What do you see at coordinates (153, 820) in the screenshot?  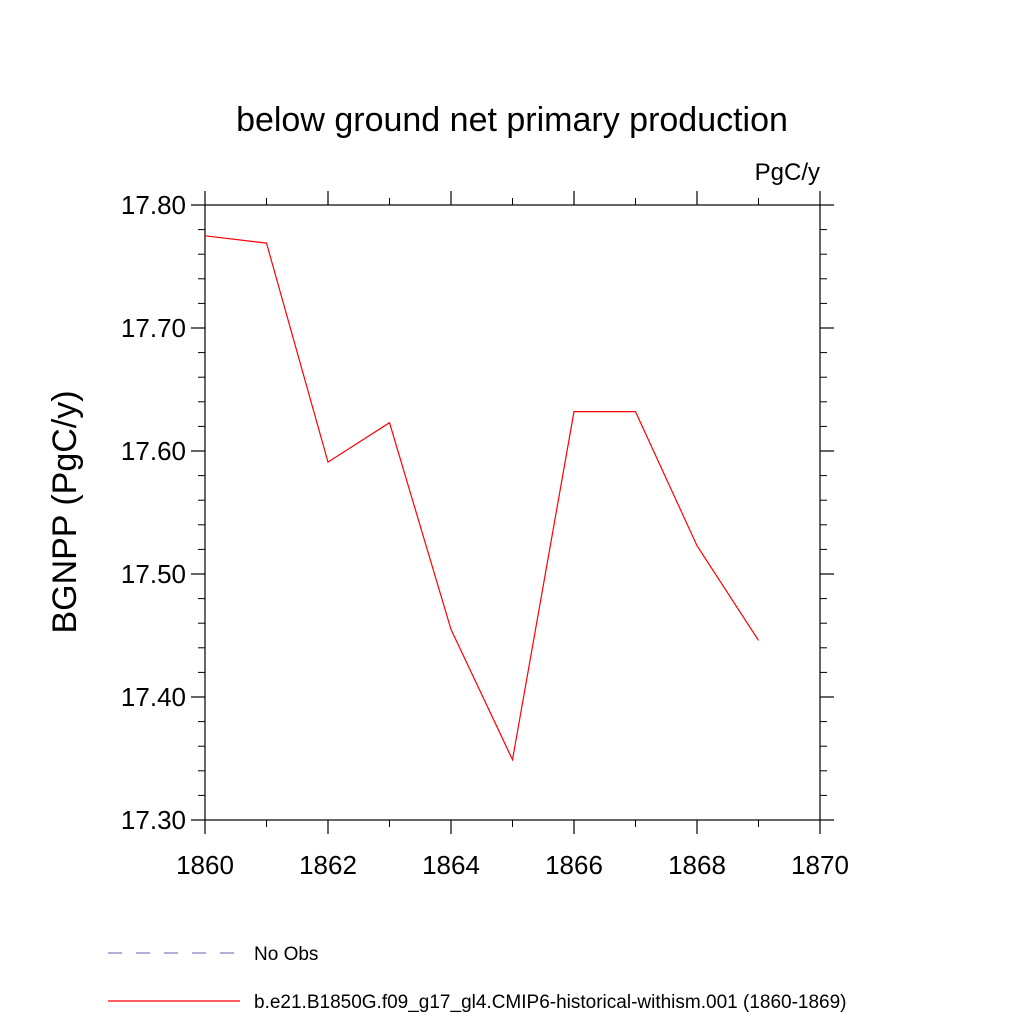 I see `y-tick-label: 17.30` at bounding box center [153, 820].